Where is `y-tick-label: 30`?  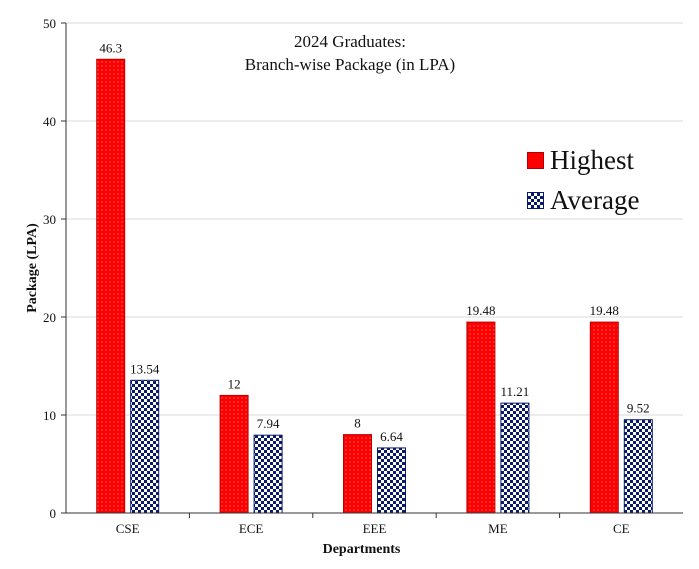
y-tick-label: 30 is located at coordinates (49, 219).